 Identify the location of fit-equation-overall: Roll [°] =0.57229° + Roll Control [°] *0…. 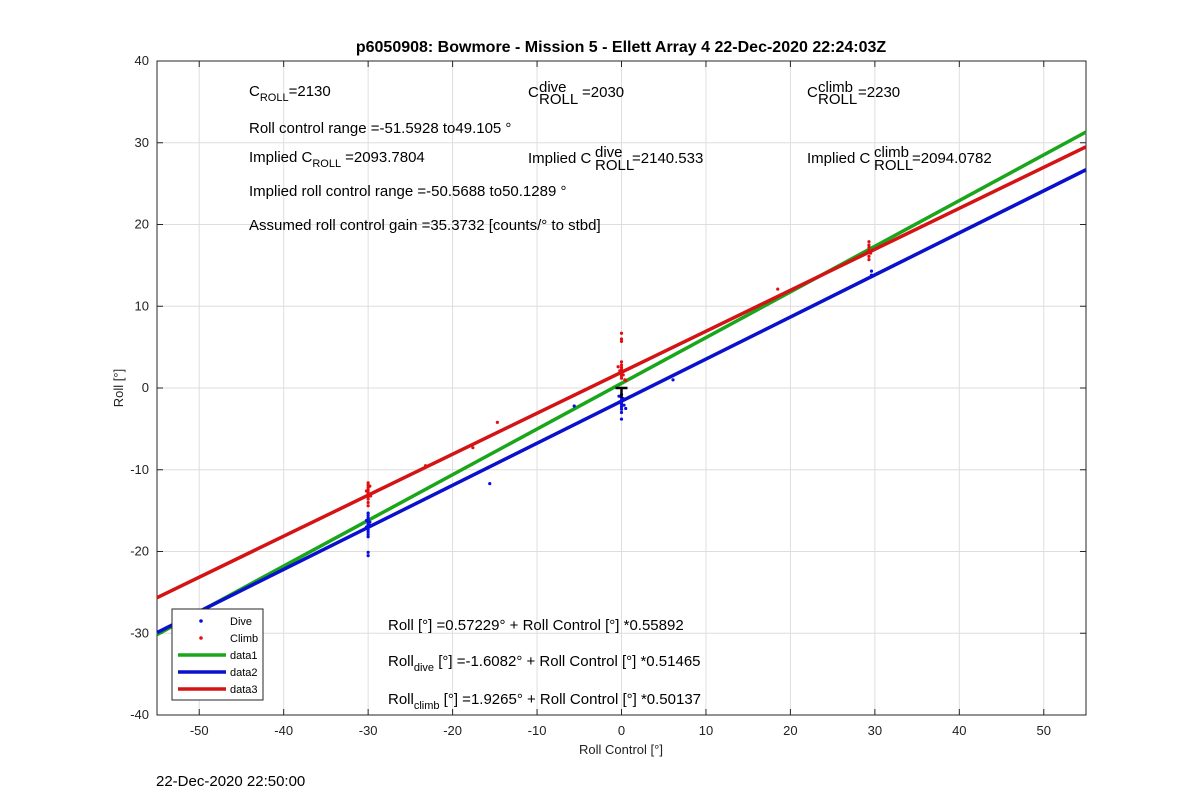
(536, 625).